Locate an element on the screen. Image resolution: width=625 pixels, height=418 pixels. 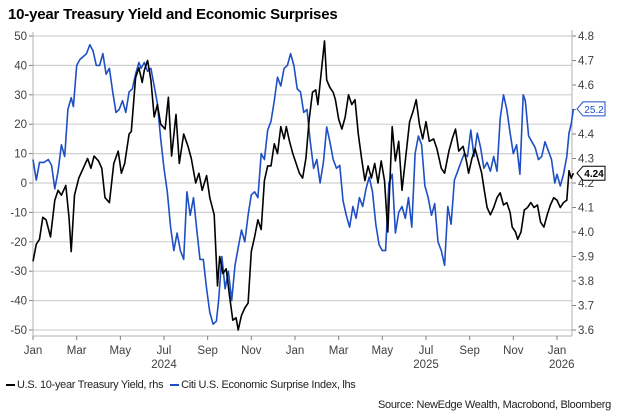
right-tick-label: 4.1 is located at coordinates (586, 209).